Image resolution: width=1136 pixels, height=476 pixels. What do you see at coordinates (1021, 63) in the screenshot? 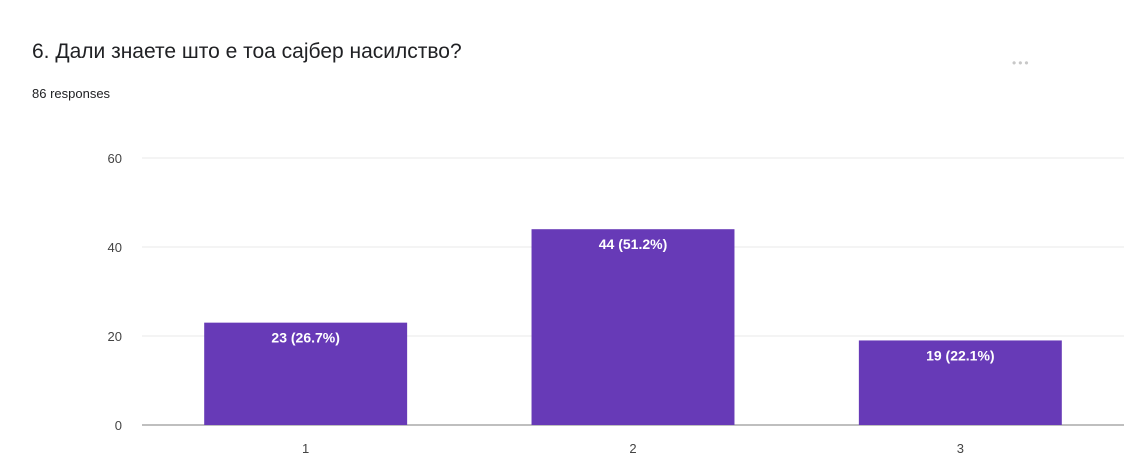
I see `more-options-icon: •••` at bounding box center [1021, 63].